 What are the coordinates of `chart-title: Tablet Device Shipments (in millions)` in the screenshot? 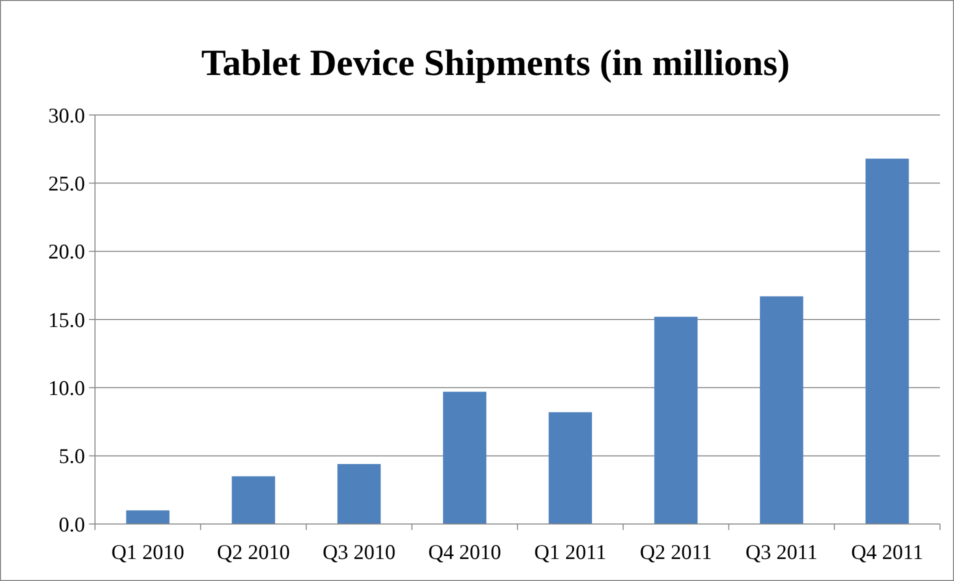 It's located at (495, 63).